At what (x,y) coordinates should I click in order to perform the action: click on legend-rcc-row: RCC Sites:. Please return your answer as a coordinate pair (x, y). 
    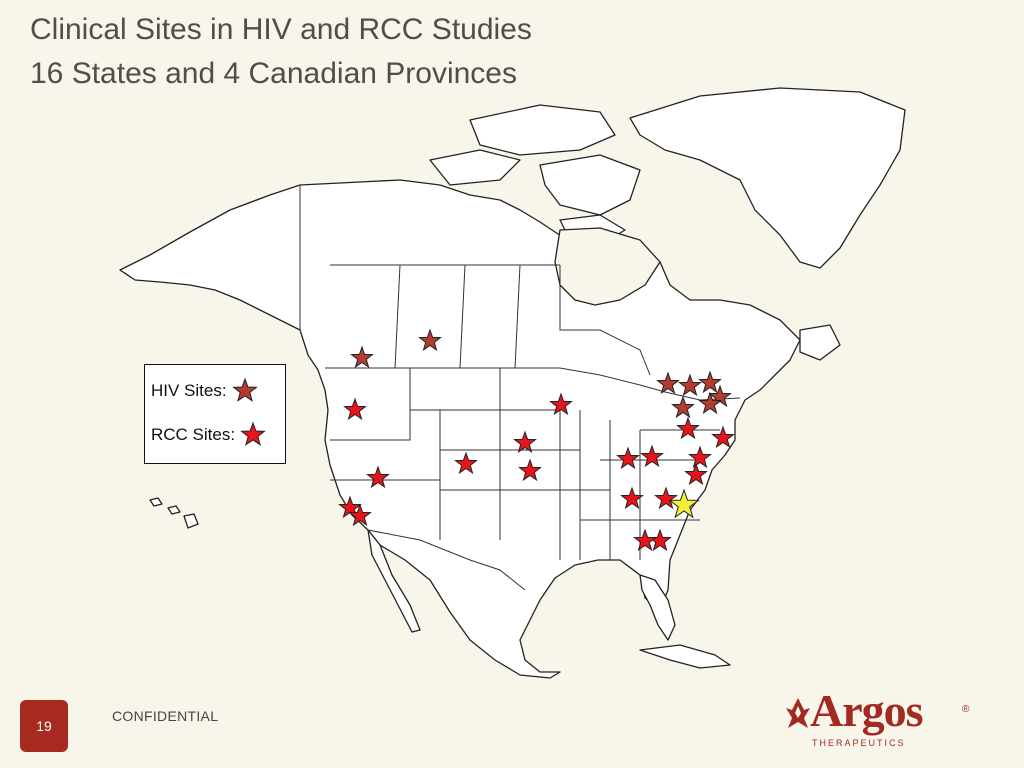
    Looking at the image, I should click on (209, 435).